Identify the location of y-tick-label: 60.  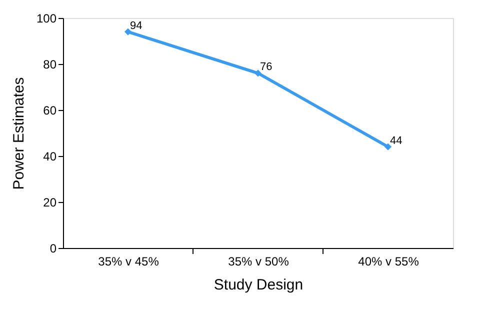
(50, 111).